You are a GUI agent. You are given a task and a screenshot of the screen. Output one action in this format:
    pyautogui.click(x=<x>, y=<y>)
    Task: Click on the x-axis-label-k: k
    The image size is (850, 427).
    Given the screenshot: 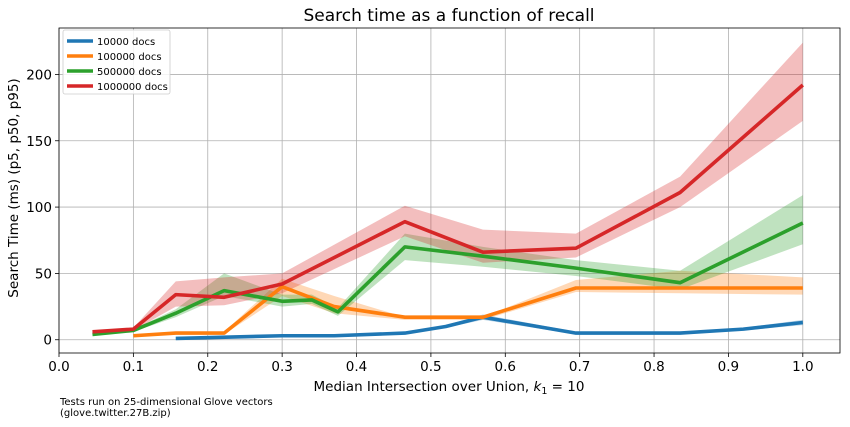 What is the action you would take?
    pyautogui.click(x=538, y=387)
    